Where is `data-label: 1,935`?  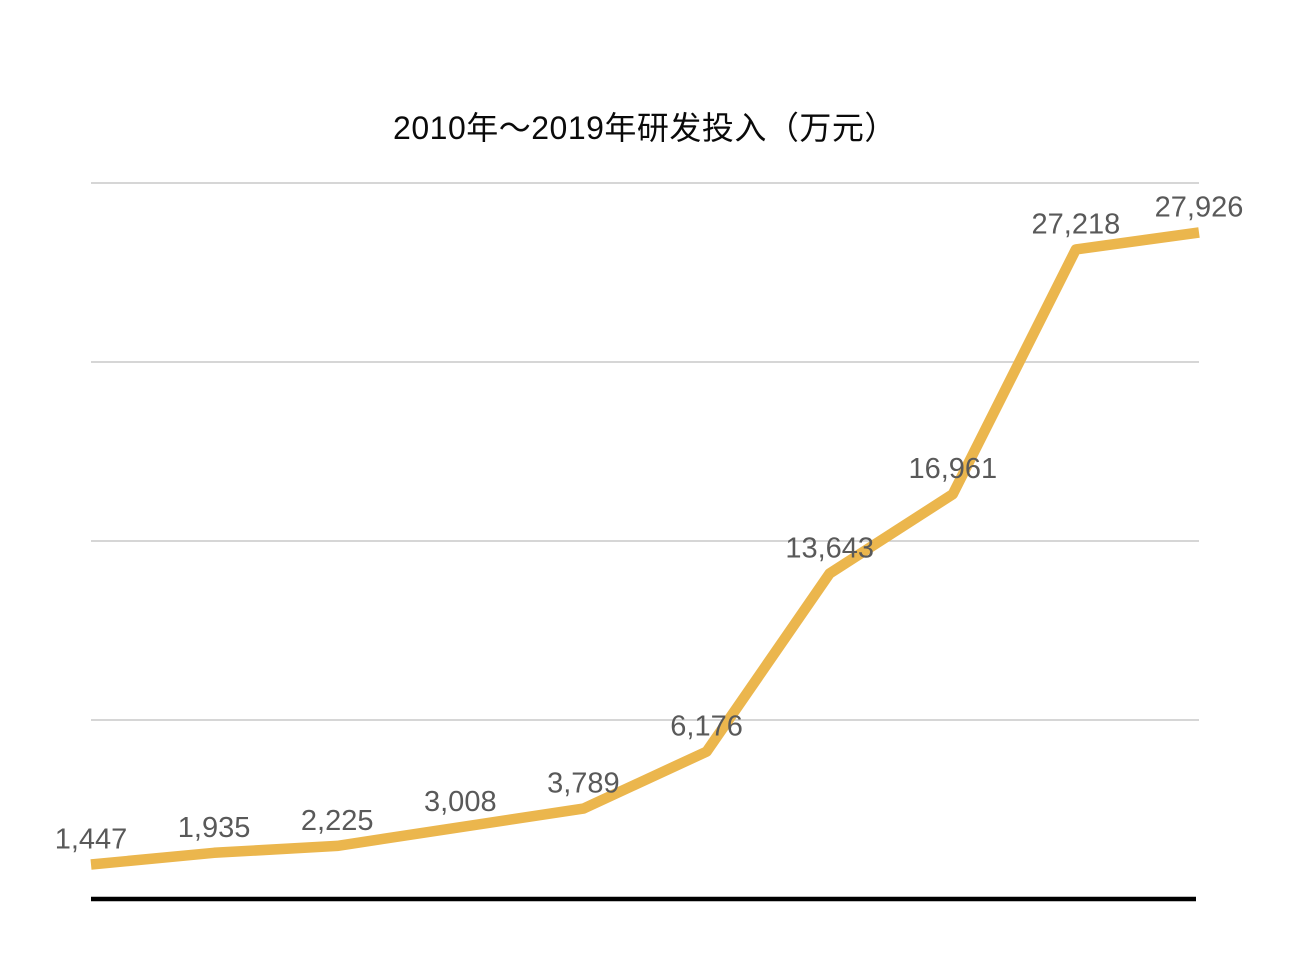 data-label: 1,935 is located at coordinates (214, 828).